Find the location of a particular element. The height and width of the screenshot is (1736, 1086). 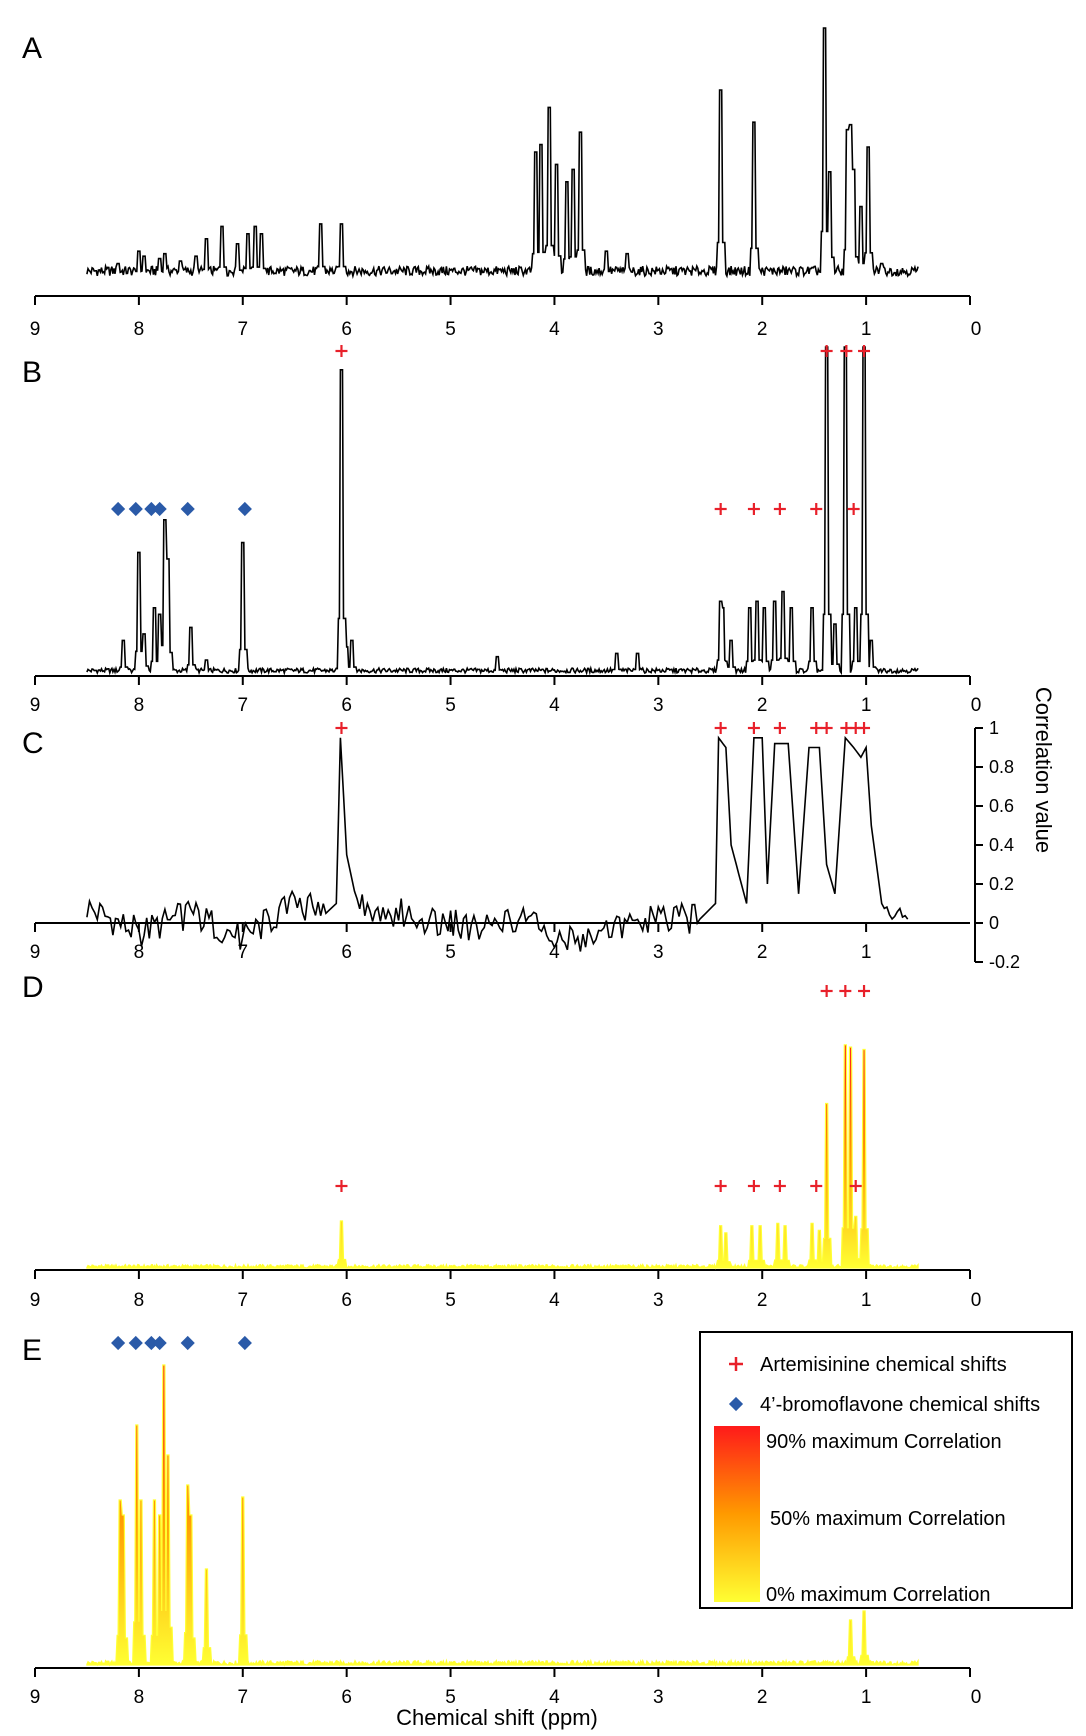

panel-b-x-tick-label: 4 is located at coordinates (554, 705).